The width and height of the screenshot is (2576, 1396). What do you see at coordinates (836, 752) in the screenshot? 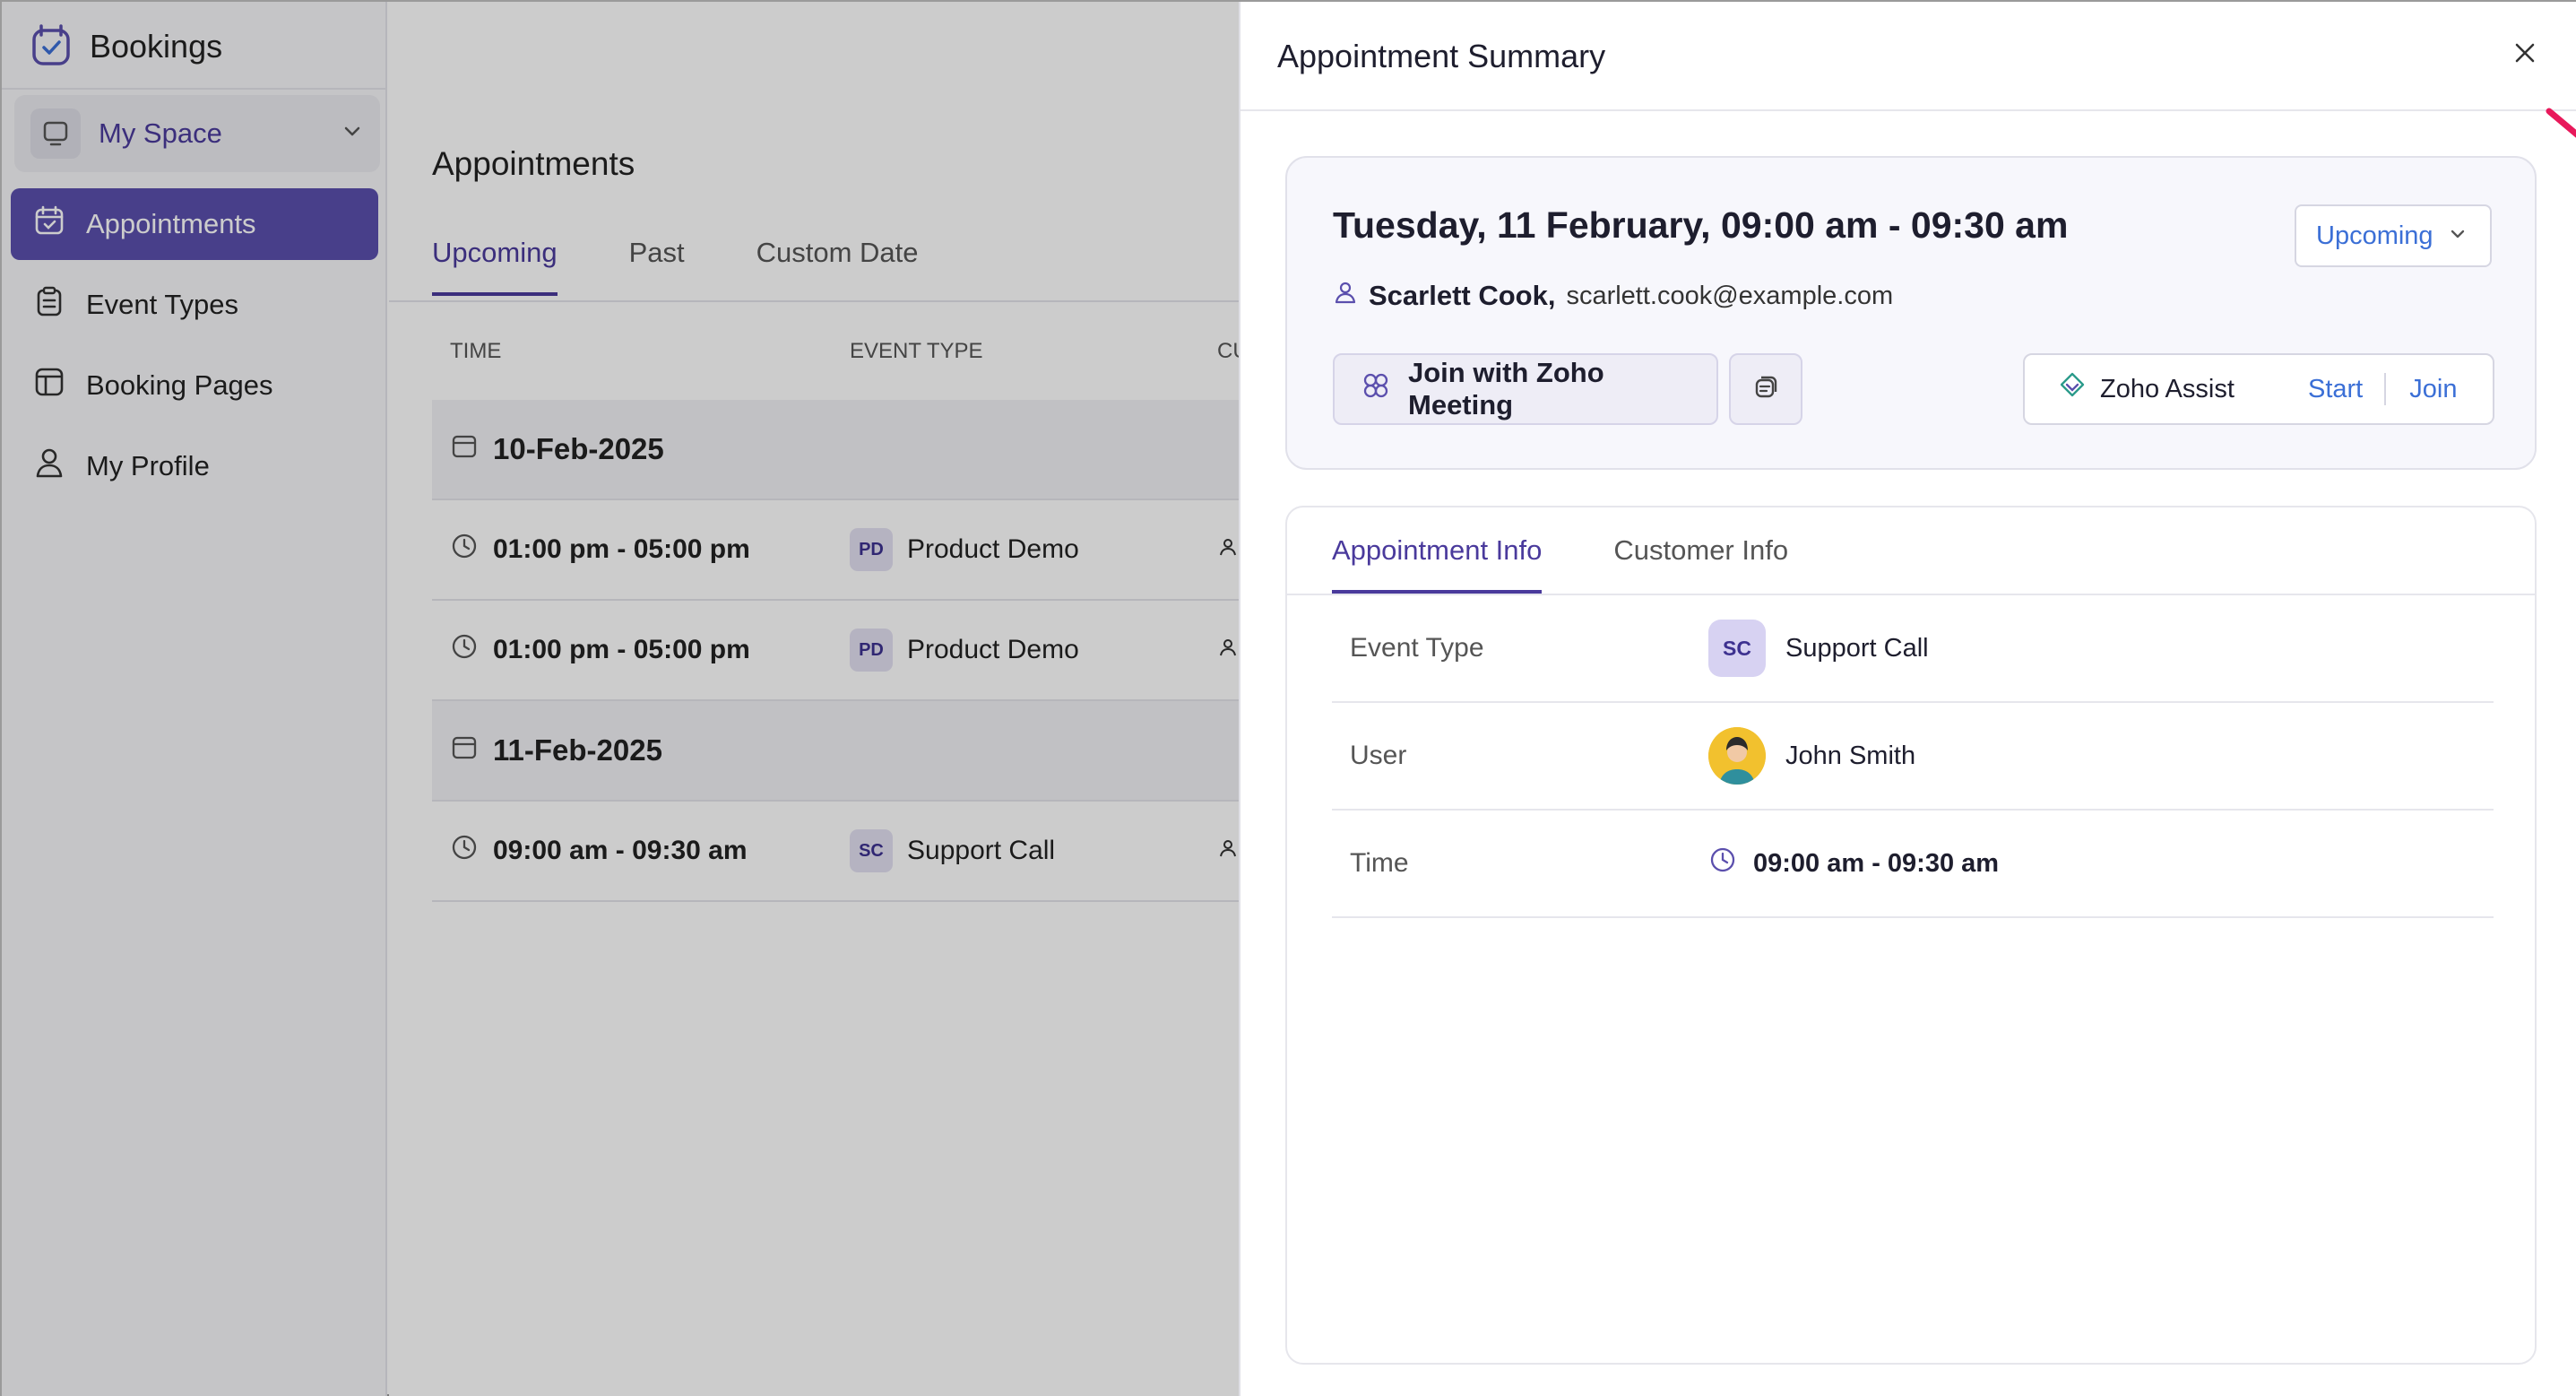
I see `date-group-header: 11-Feb-2025` at bounding box center [836, 752].